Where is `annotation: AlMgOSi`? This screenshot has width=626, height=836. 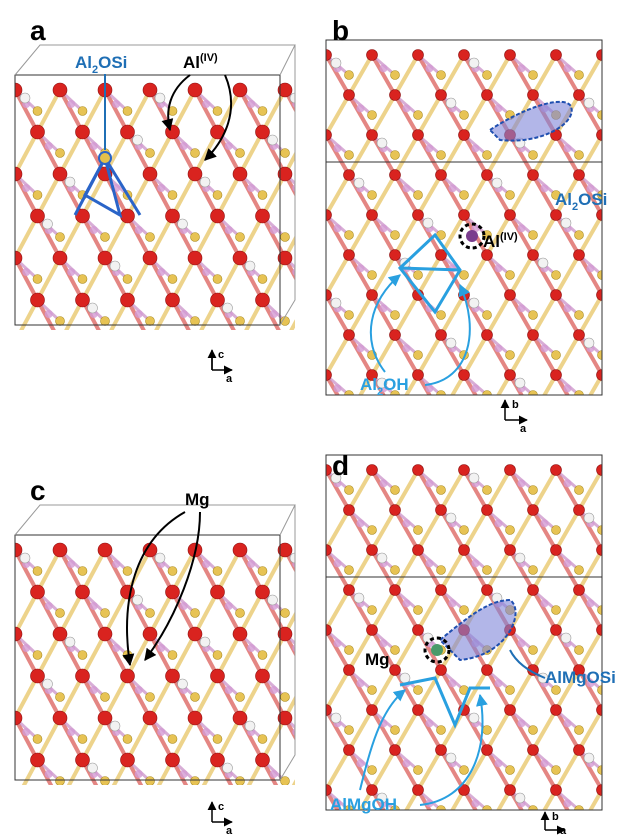 annotation: AlMgOSi is located at coordinates (580, 677).